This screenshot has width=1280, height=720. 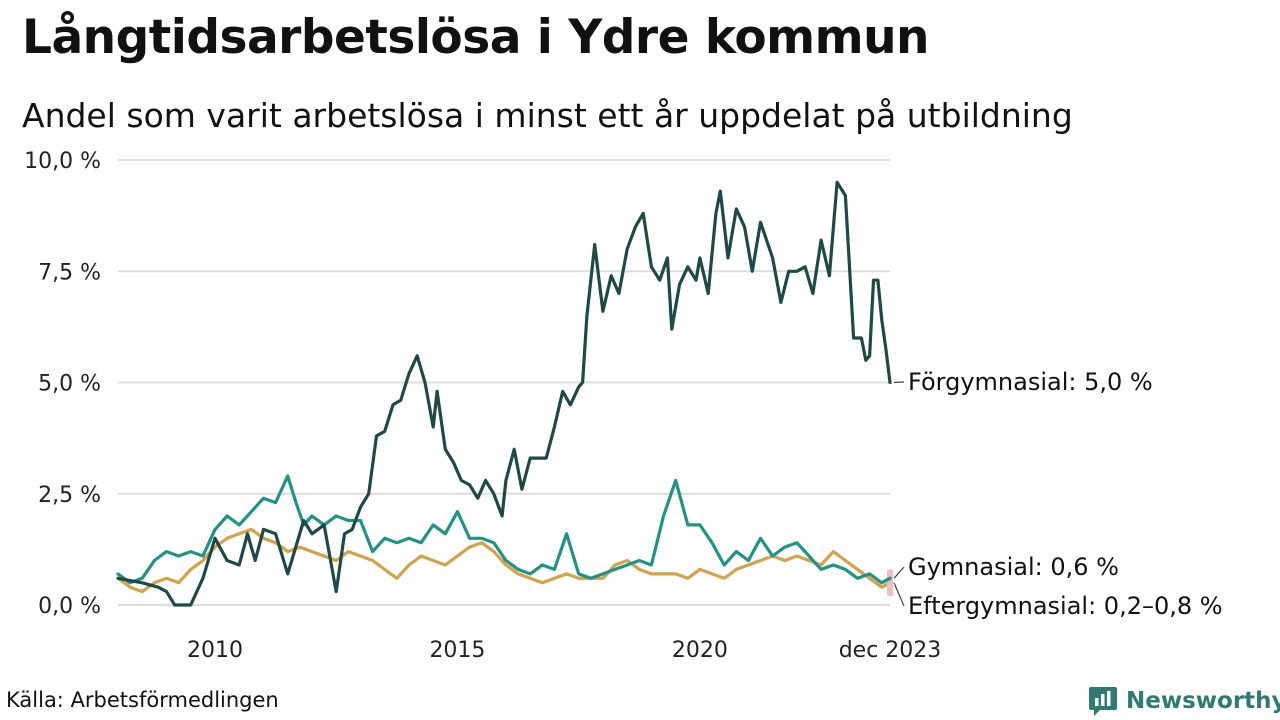 What do you see at coordinates (700, 650) in the screenshot?
I see `x-tick-label: 2020` at bounding box center [700, 650].